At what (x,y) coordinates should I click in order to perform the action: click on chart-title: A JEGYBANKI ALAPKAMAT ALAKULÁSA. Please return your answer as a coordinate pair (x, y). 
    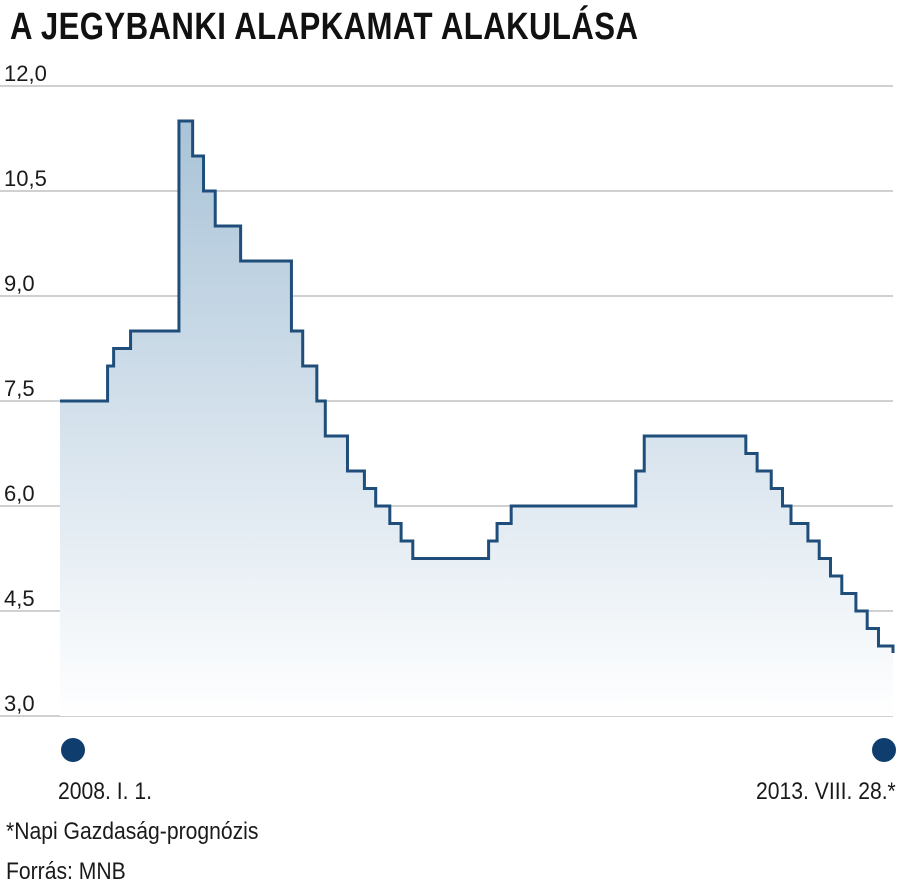
    Looking at the image, I should click on (324, 27).